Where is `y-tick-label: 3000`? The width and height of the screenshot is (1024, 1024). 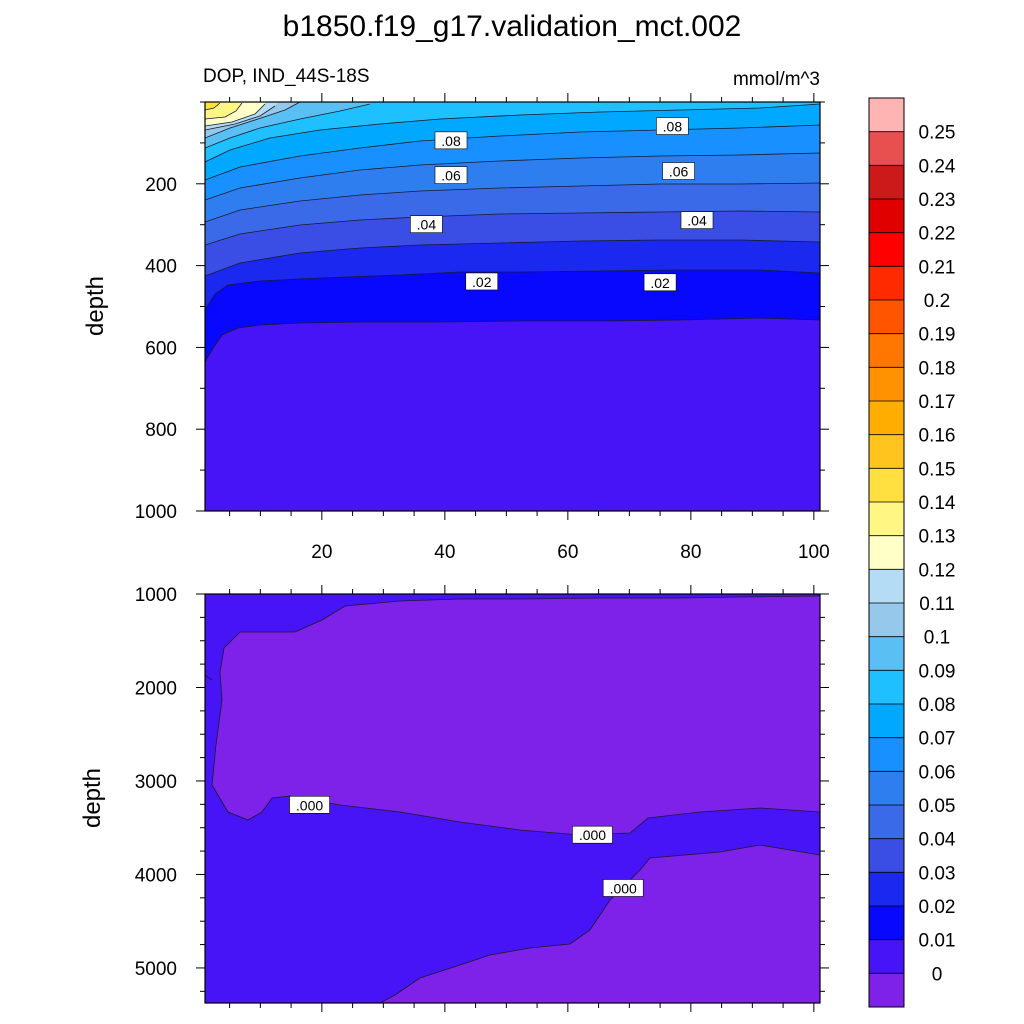 y-tick-label: 3000 is located at coordinates (156, 782).